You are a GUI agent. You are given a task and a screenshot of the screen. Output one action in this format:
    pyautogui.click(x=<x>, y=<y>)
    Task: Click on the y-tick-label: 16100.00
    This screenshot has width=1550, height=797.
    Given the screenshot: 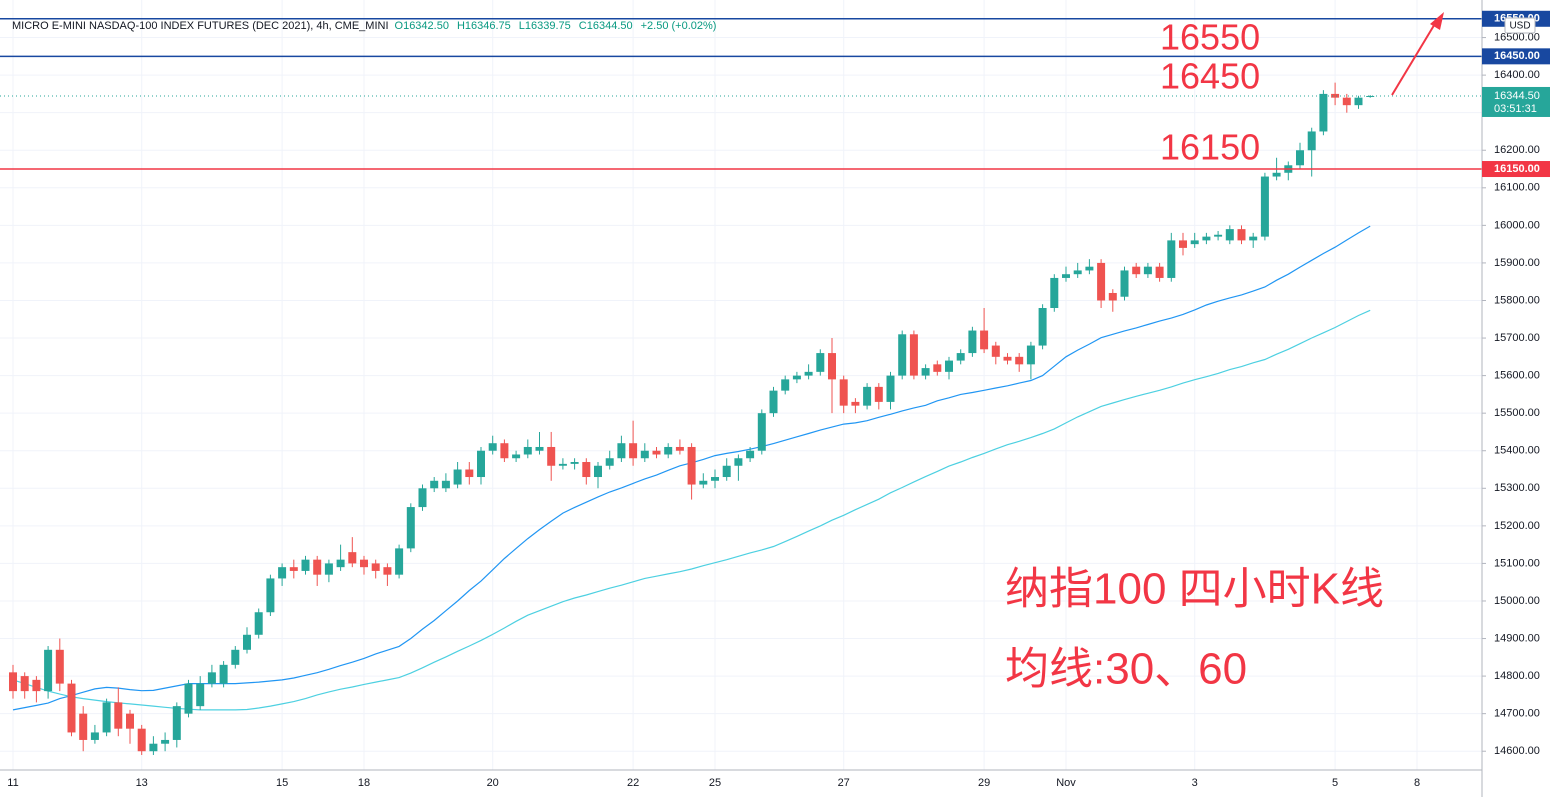 What is the action you would take?
    pyautogui.click(x=1517, y=188)
    